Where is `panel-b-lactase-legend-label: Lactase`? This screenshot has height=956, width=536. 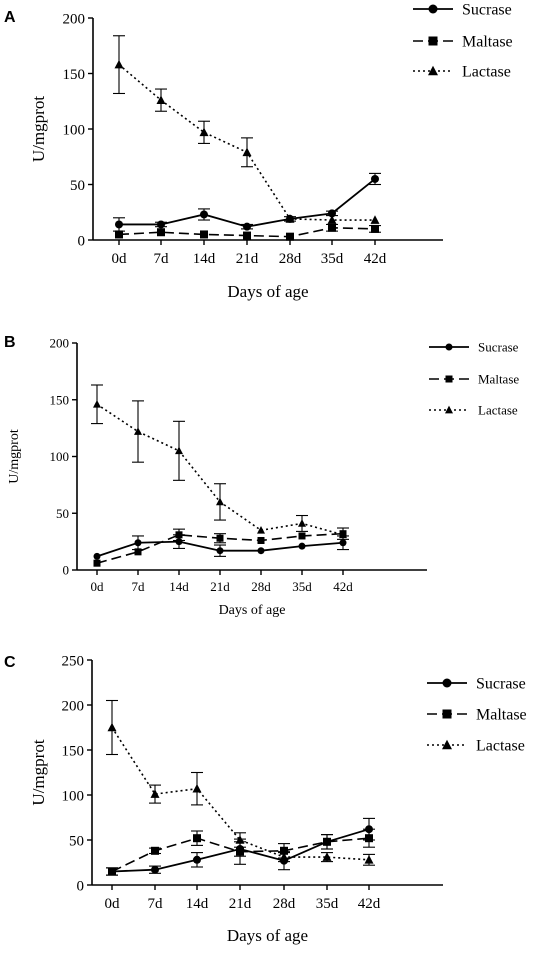
panel-b-lactase-legend-label: Lactase is located at coordinates (498, 410).